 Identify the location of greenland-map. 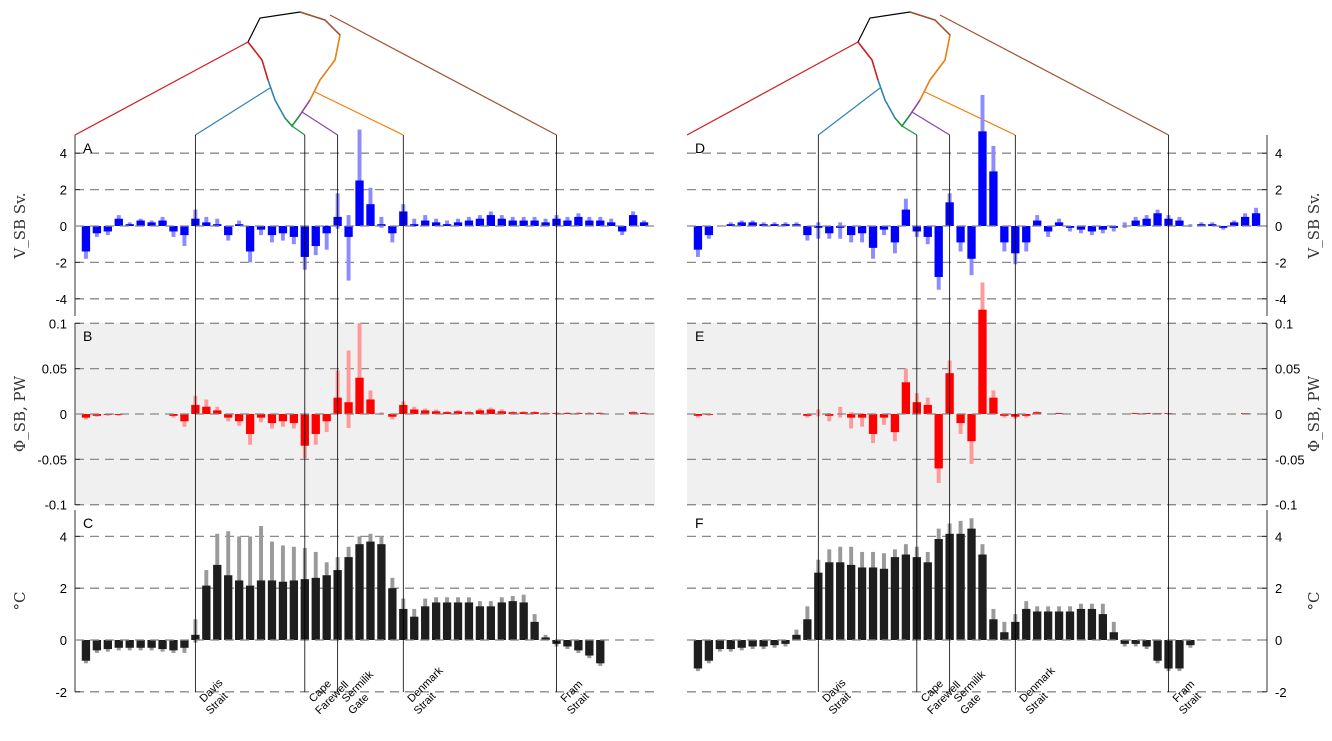
(927, 73).